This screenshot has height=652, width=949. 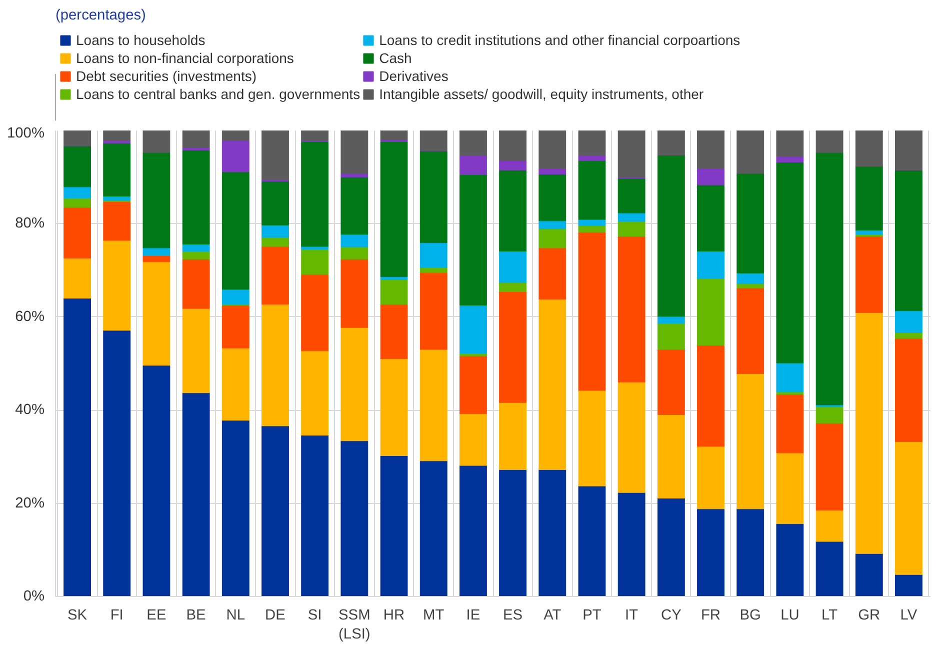 What do you see at coordinates (141, 40) in the screenshot?
I see `legend-label: Loans to households` at bounding box center [141, 40].